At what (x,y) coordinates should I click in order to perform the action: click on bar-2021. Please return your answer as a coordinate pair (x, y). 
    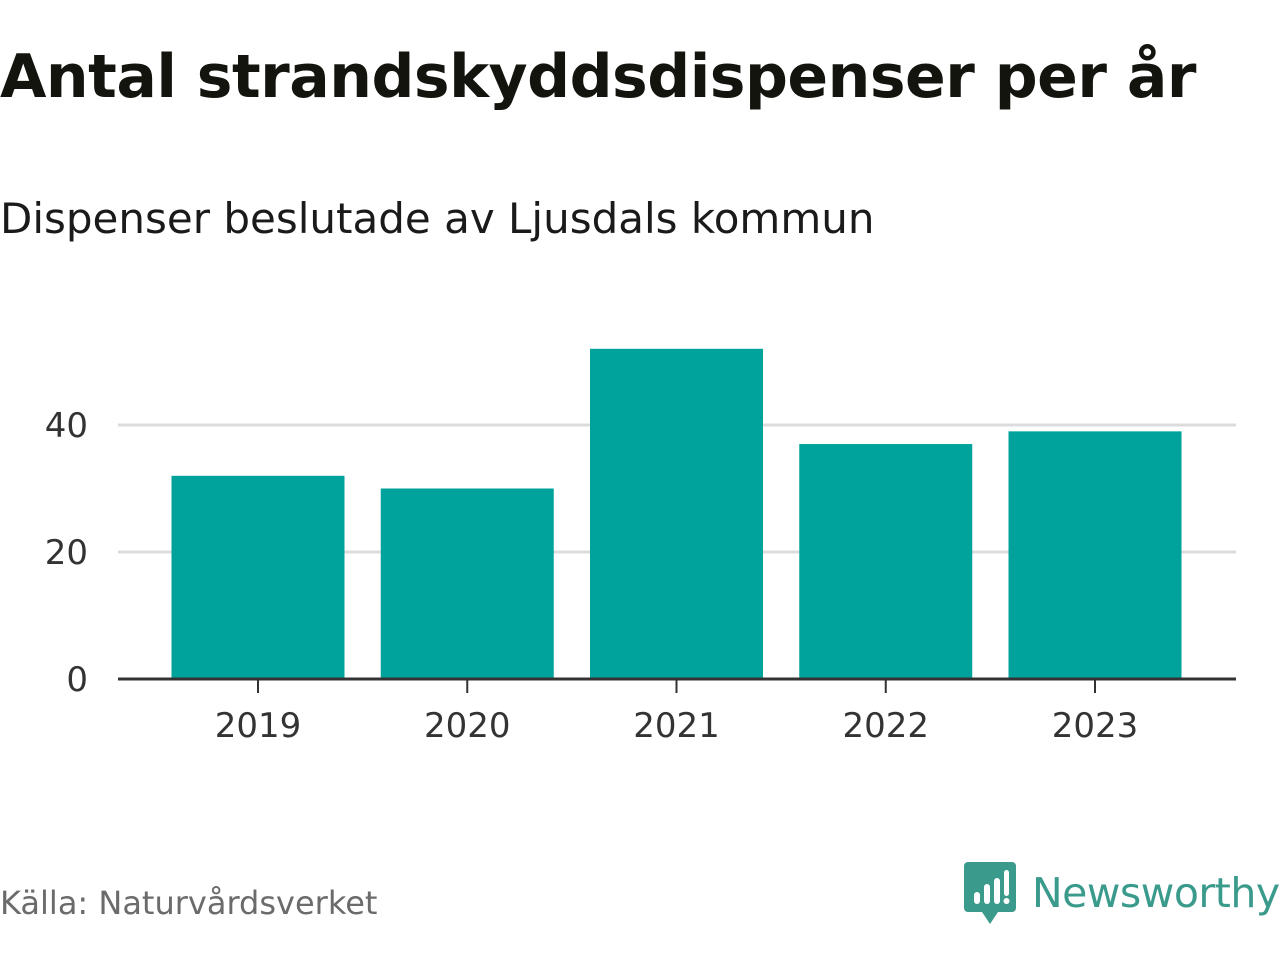
    Looking at the image, I should click on (676, 513).